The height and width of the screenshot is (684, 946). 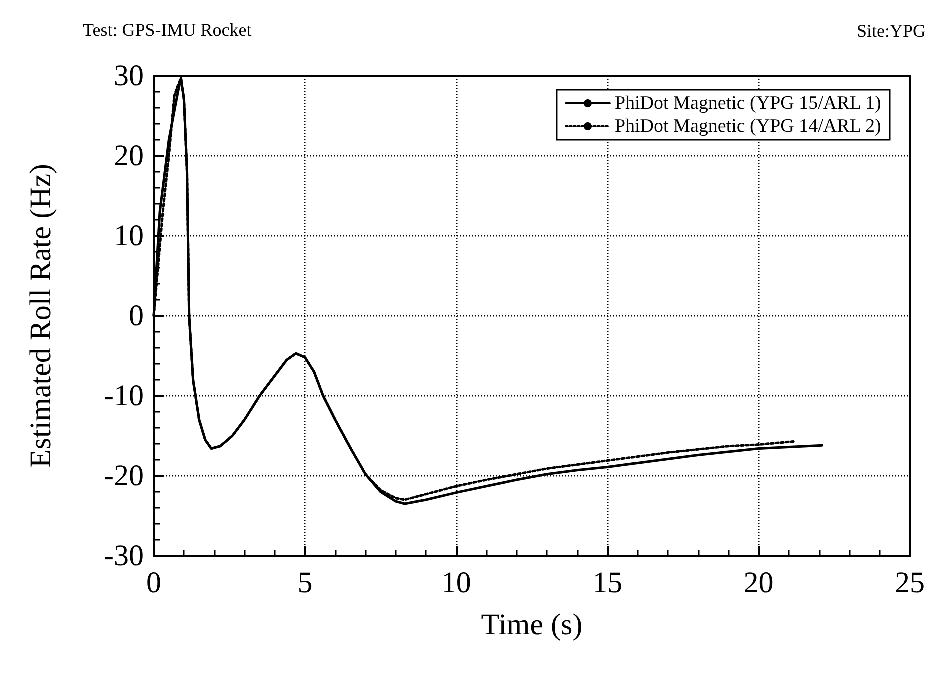 I want to click on y-tick-label: 10, so click(x=129, y=236).